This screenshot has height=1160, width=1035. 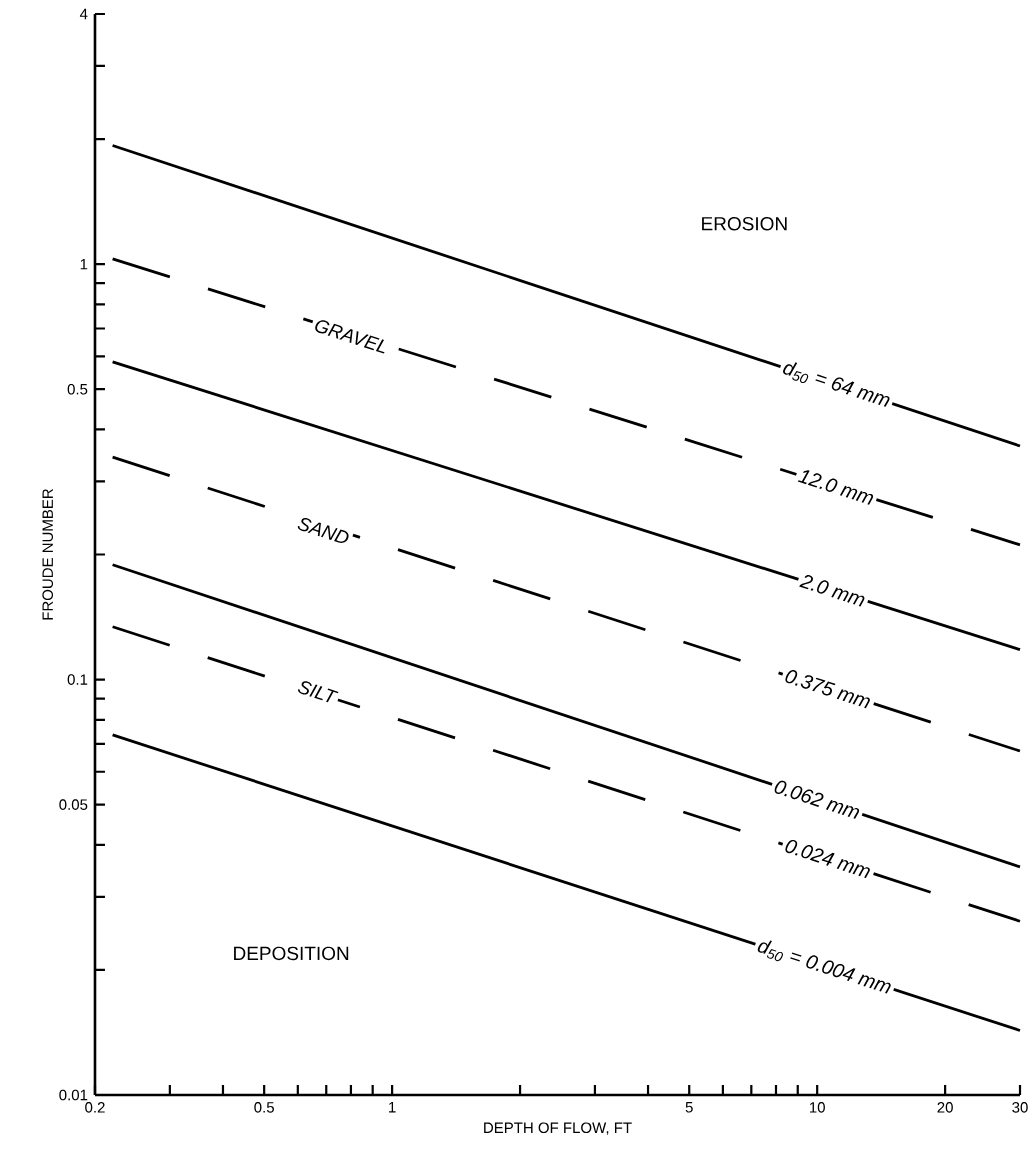 I want to click on x-tick-label: 30, so click(x=1020, y=1107).